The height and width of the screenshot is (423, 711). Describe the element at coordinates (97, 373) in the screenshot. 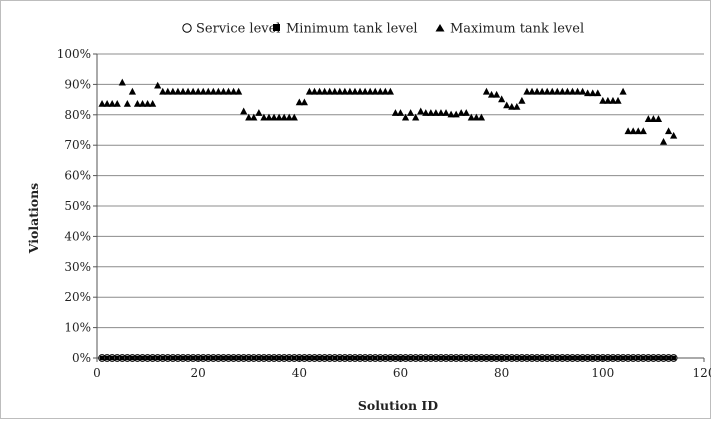

I see `x-tick-label: 0` at that location.